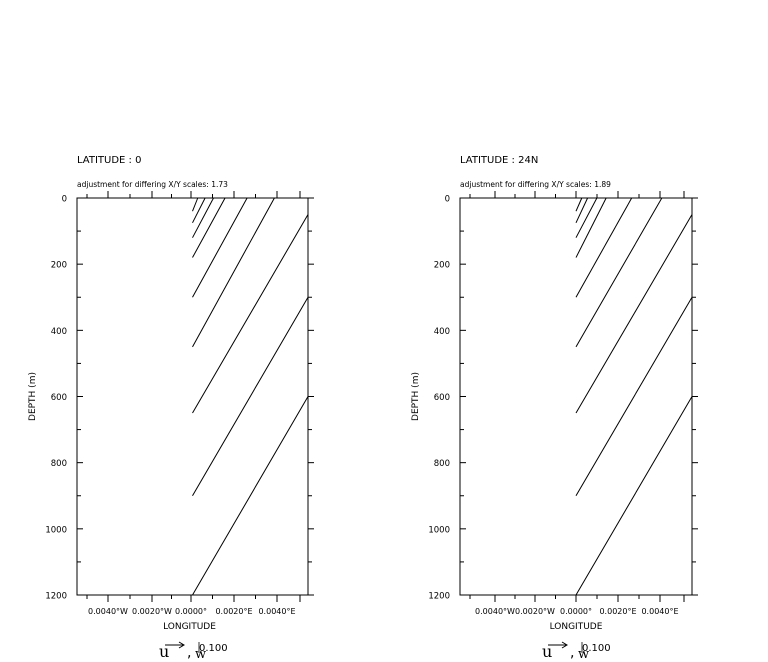 This screenshot has height=662, width=768. What do you see at coordinates (499, 160) in the screenshot?
I see `chart-title: LATITUDE : 24N` at bounding box center [499, 160].